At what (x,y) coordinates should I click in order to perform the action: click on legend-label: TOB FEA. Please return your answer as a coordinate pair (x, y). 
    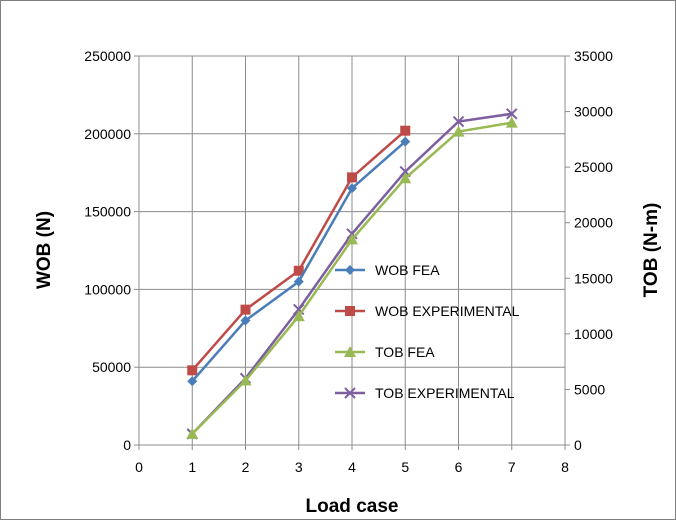
    Looking at the image, I should click on (405, 352).